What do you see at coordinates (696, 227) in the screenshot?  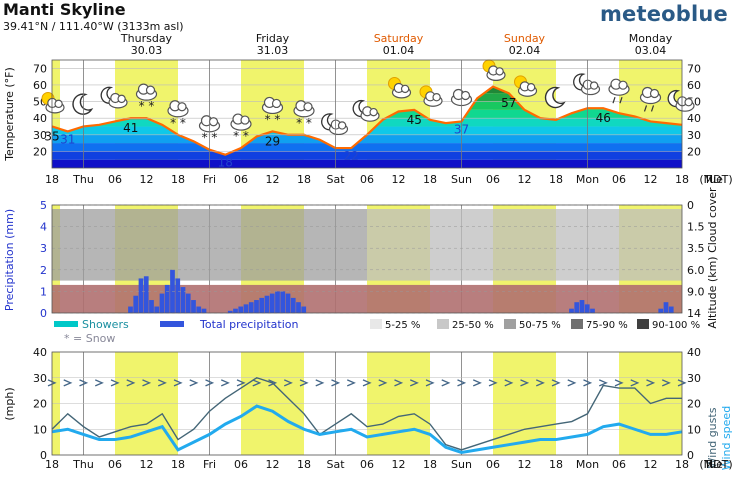 I see `precip-ytick-right: 1.5` at bounding box center [696, 227].